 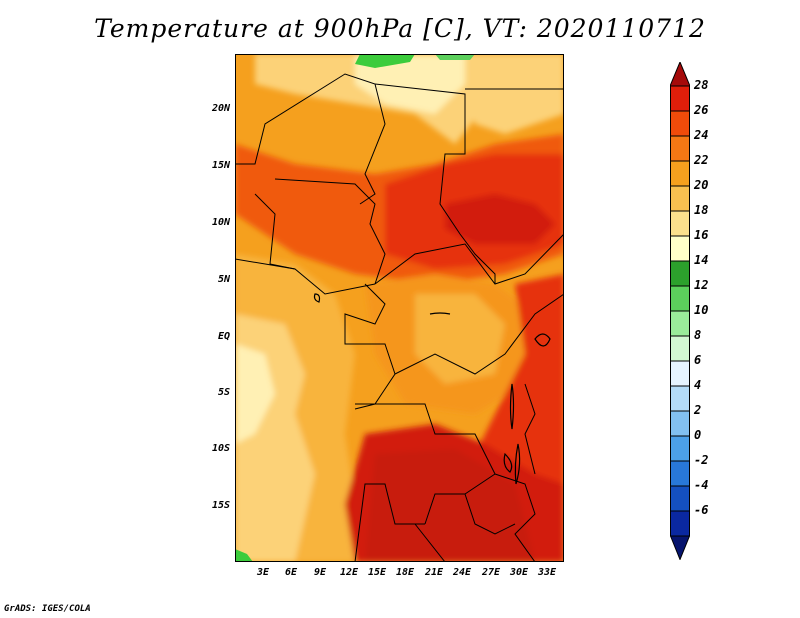 I want to click on lon-label-6e: 6E, so click(x=291, y=572).